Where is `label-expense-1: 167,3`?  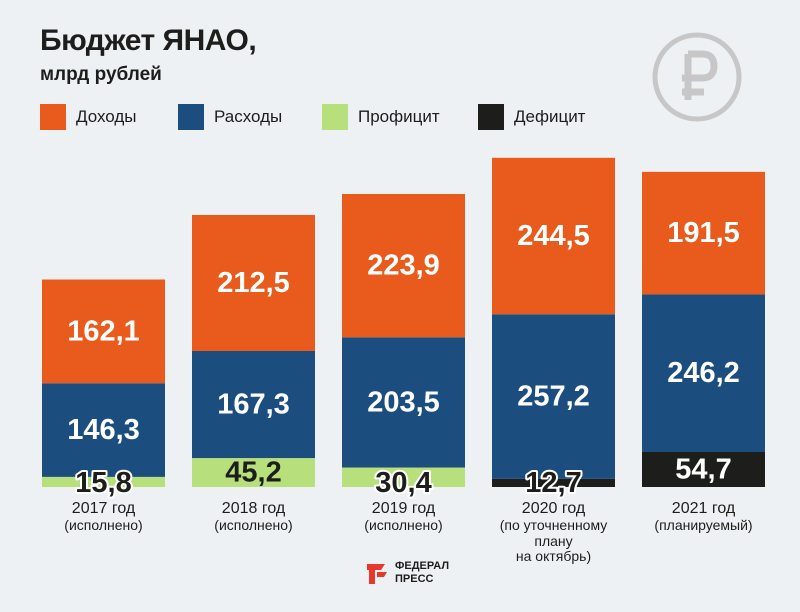 label-expense-1: 167,3 is located at coordinates (253, 405).